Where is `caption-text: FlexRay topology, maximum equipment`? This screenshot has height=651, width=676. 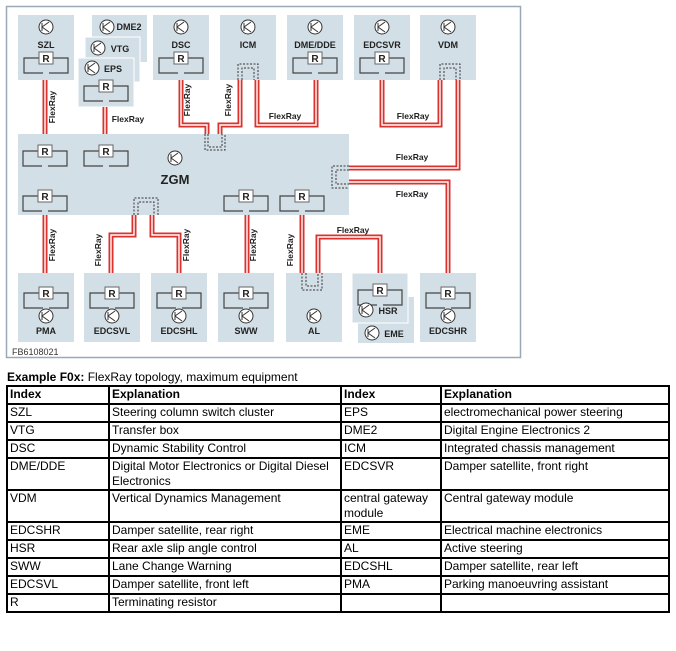 caption-text: FlexRay topology, maximum equipment is located at coordinates (191, 377).